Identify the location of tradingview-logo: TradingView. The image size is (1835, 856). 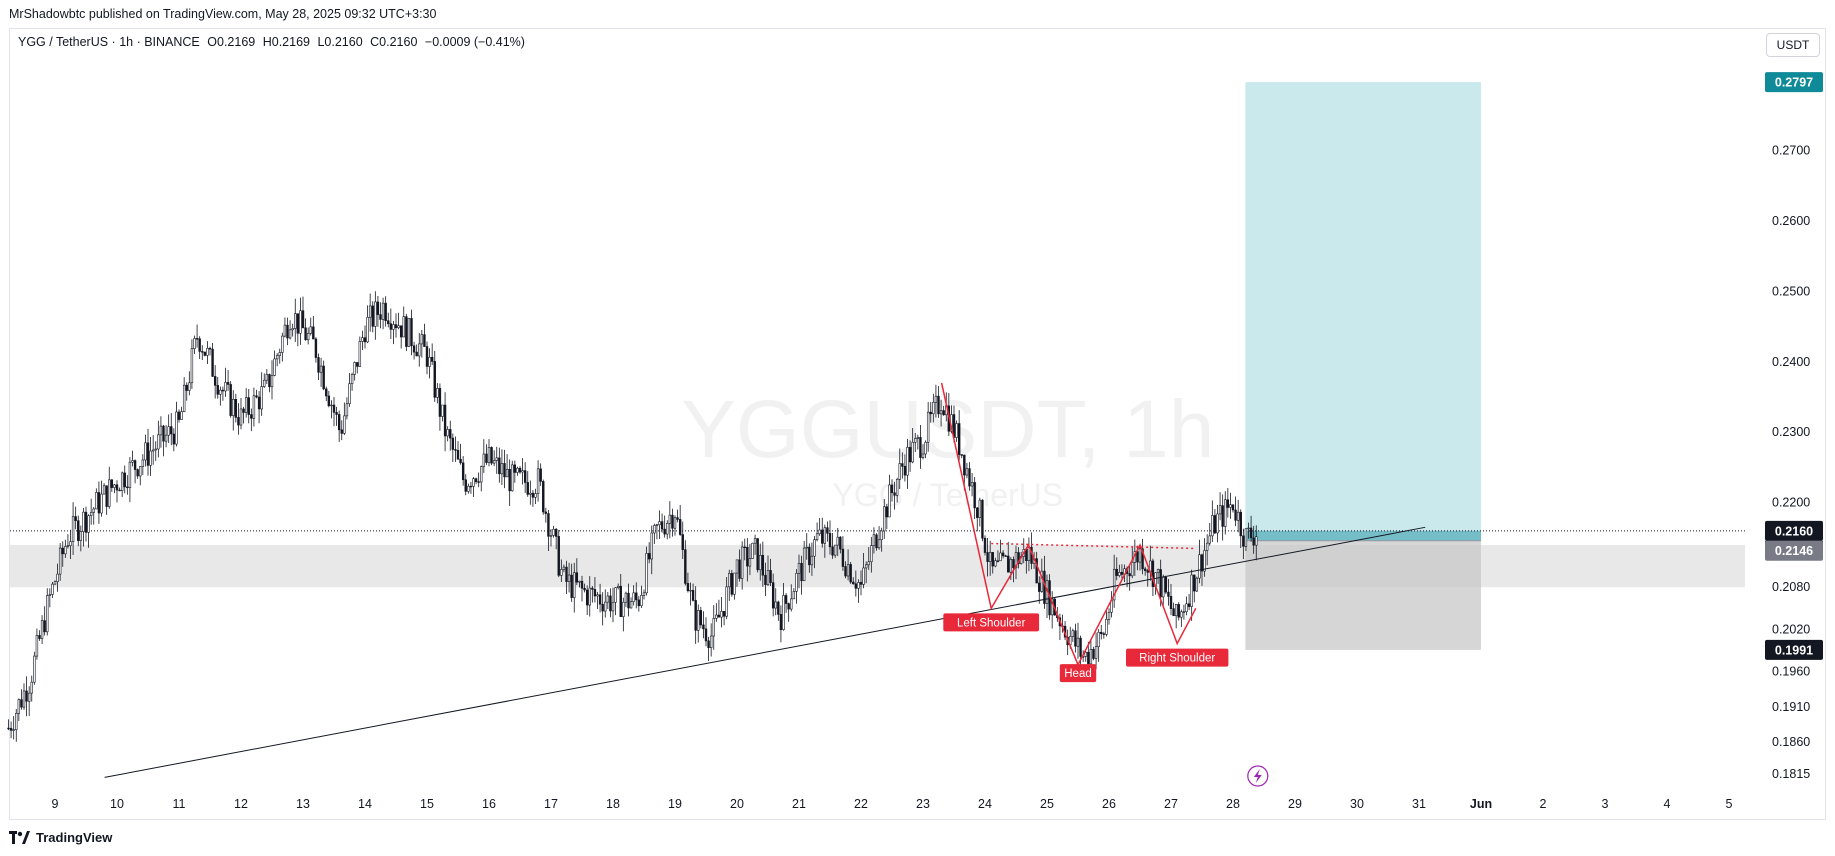
(60, 837).